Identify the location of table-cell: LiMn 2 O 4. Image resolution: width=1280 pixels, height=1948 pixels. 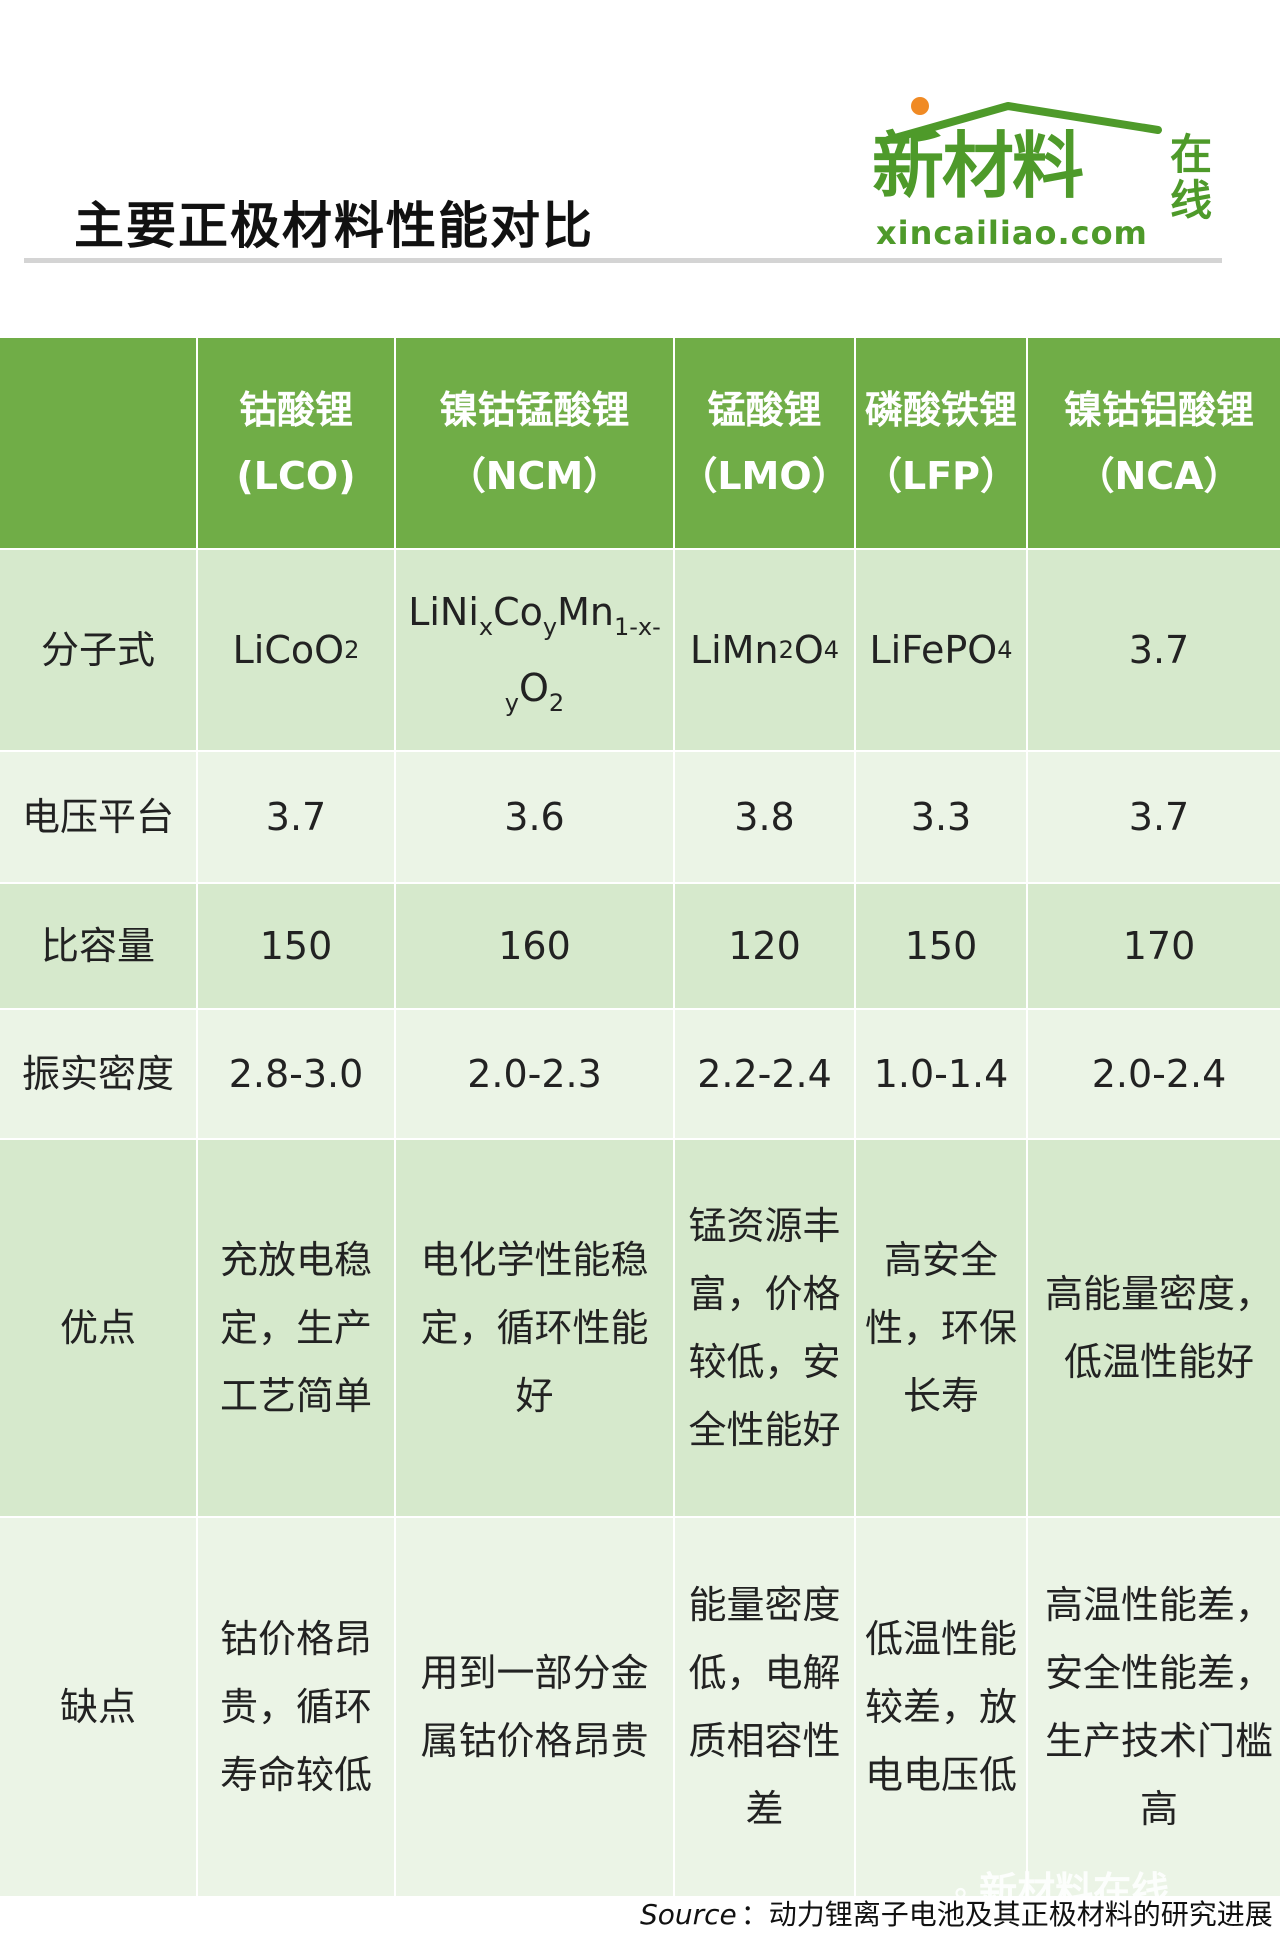
(764, 650).